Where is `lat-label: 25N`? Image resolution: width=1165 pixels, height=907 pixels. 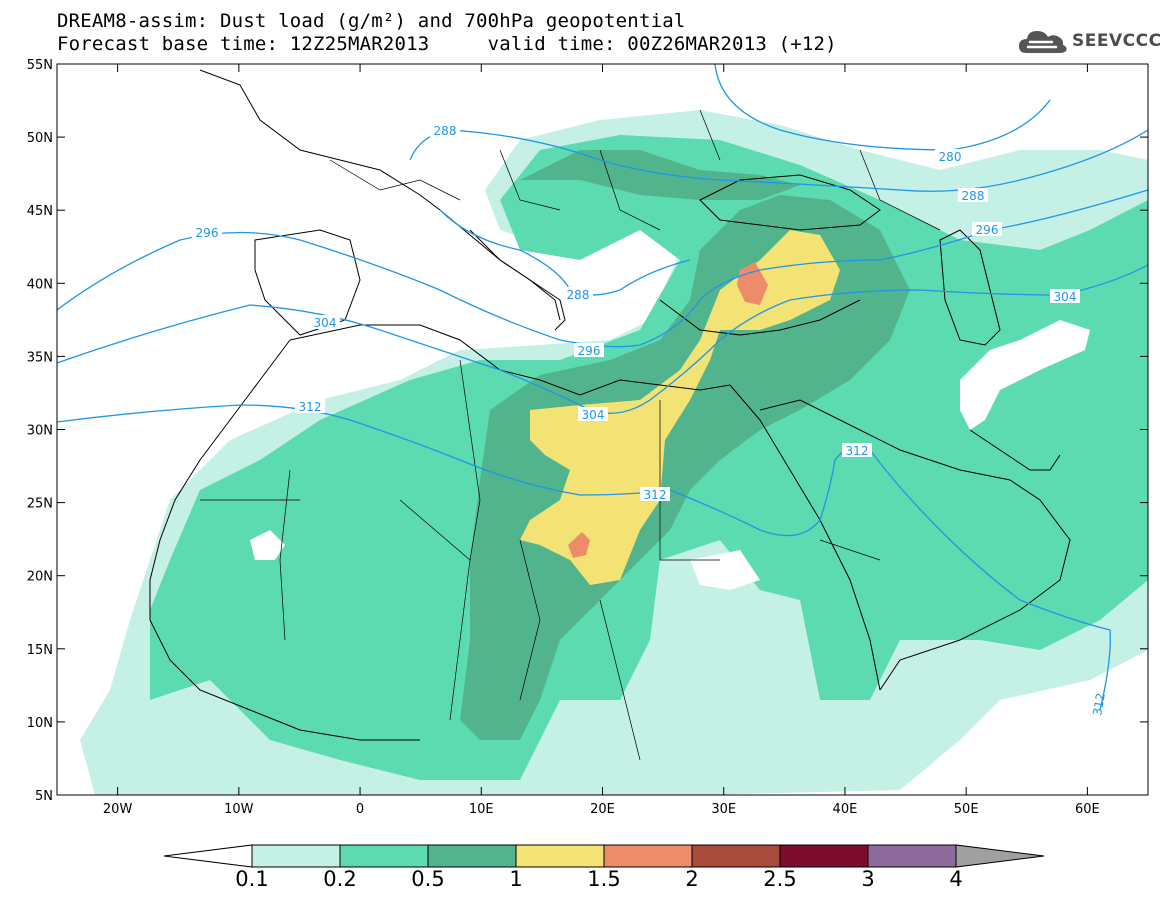
lat-label: 25N is located at coordinates (40, 504).